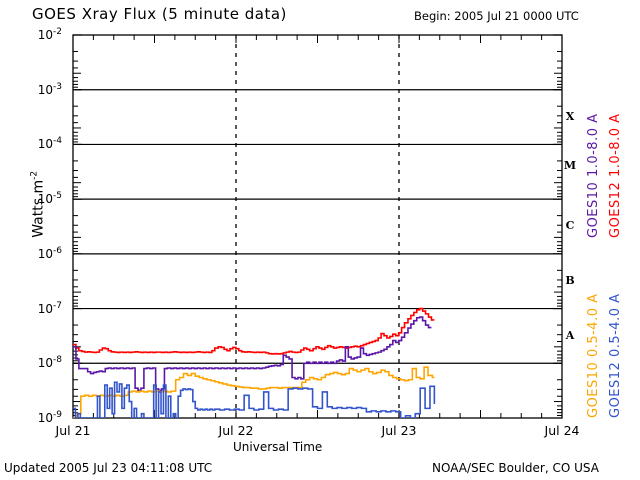  What do you see at coordinates (570, 116) in the screenshot?
I see `flare-class-x: X` at bounding box center [570, 116].